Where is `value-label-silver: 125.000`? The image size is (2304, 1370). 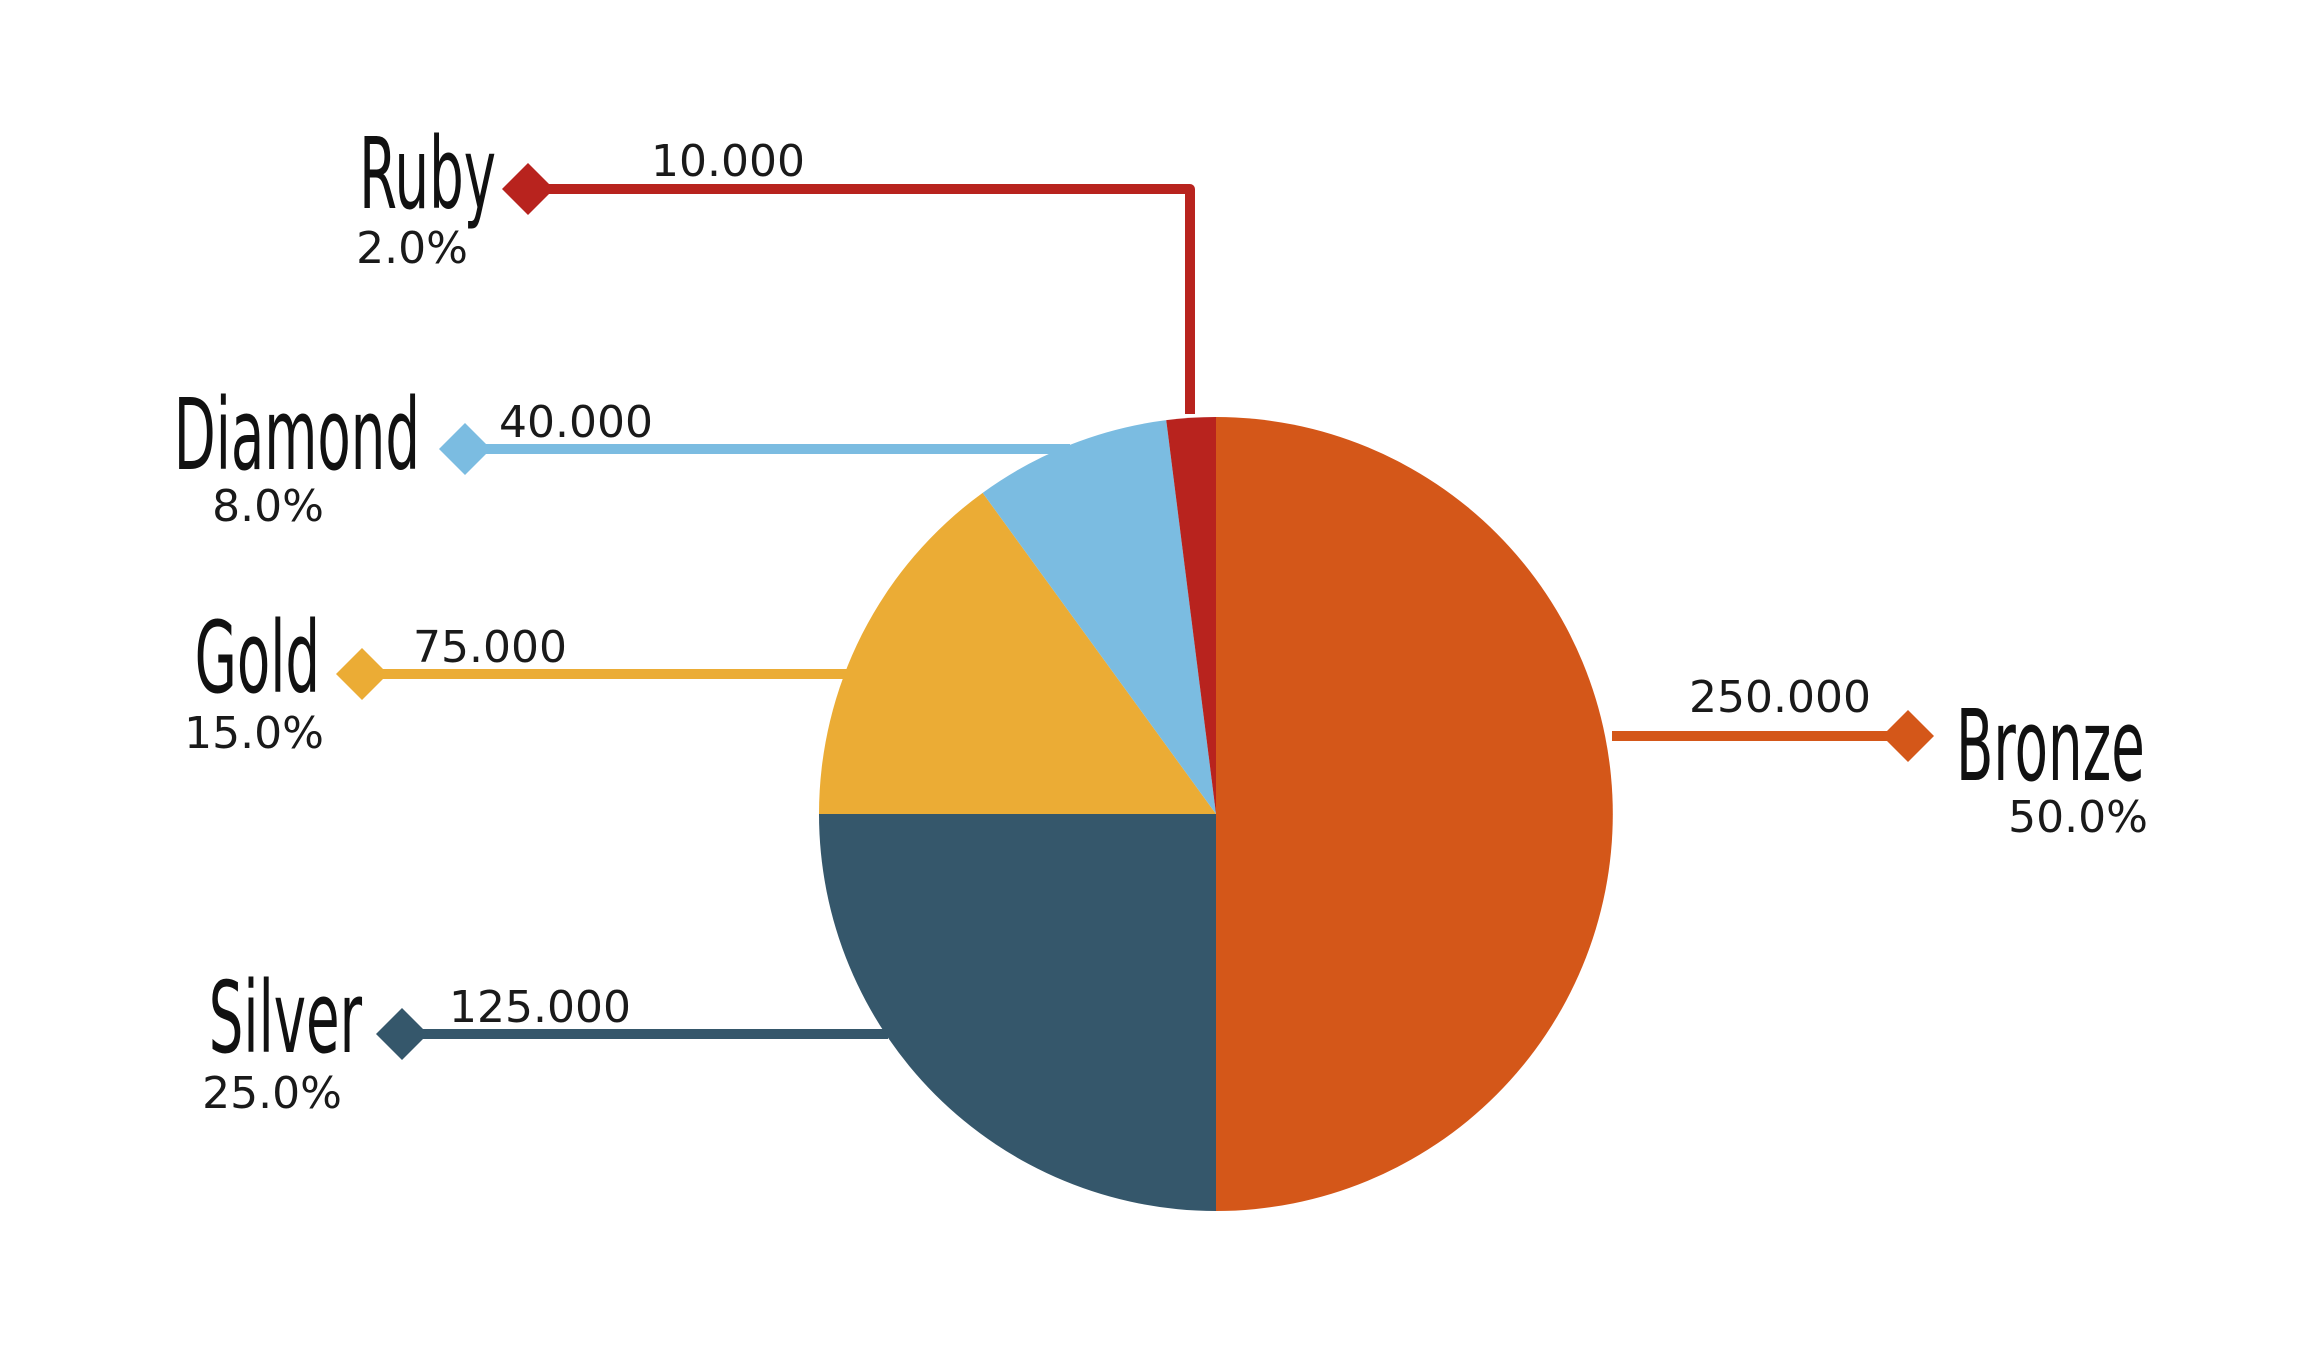 value-label-silver: 125.000 is located at coordinates (540, 1007).